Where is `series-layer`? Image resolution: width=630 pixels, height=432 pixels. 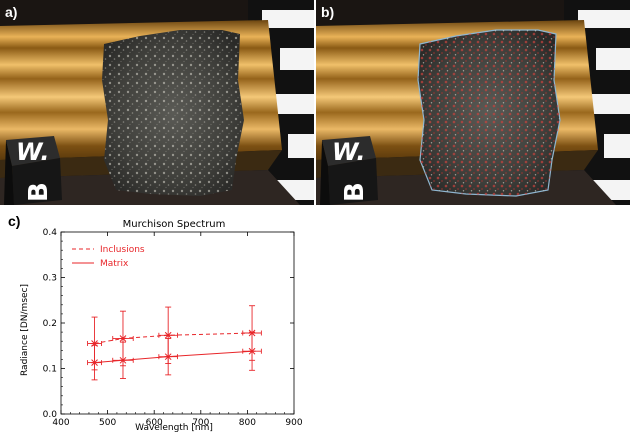
series-layer is located at coordinates (174, 343).